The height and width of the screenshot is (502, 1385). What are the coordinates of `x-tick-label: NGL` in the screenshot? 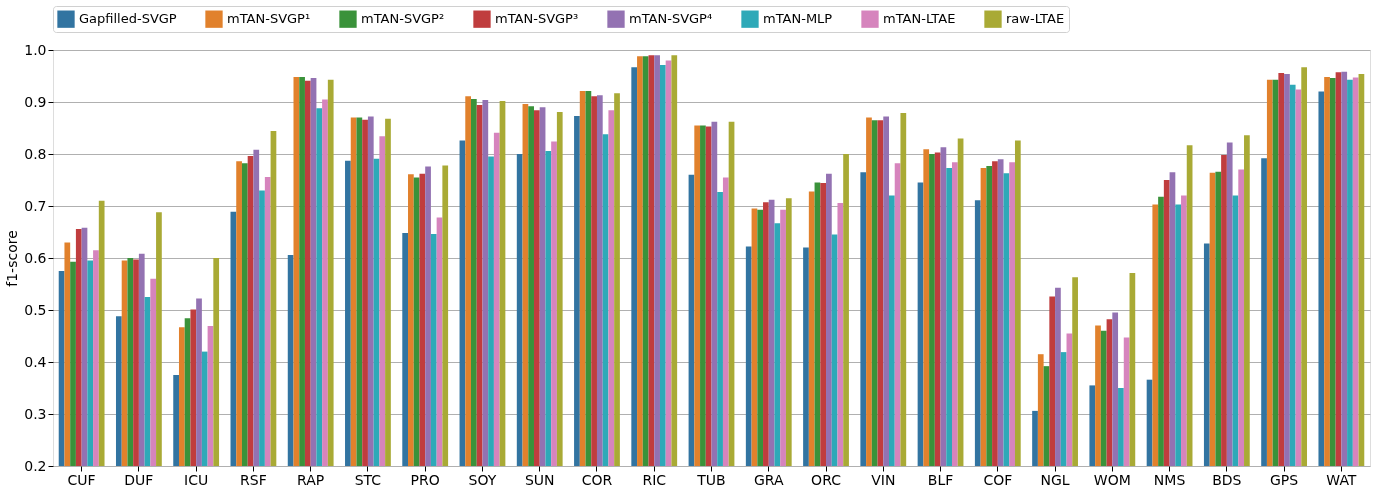 It's located at (1055, 479).